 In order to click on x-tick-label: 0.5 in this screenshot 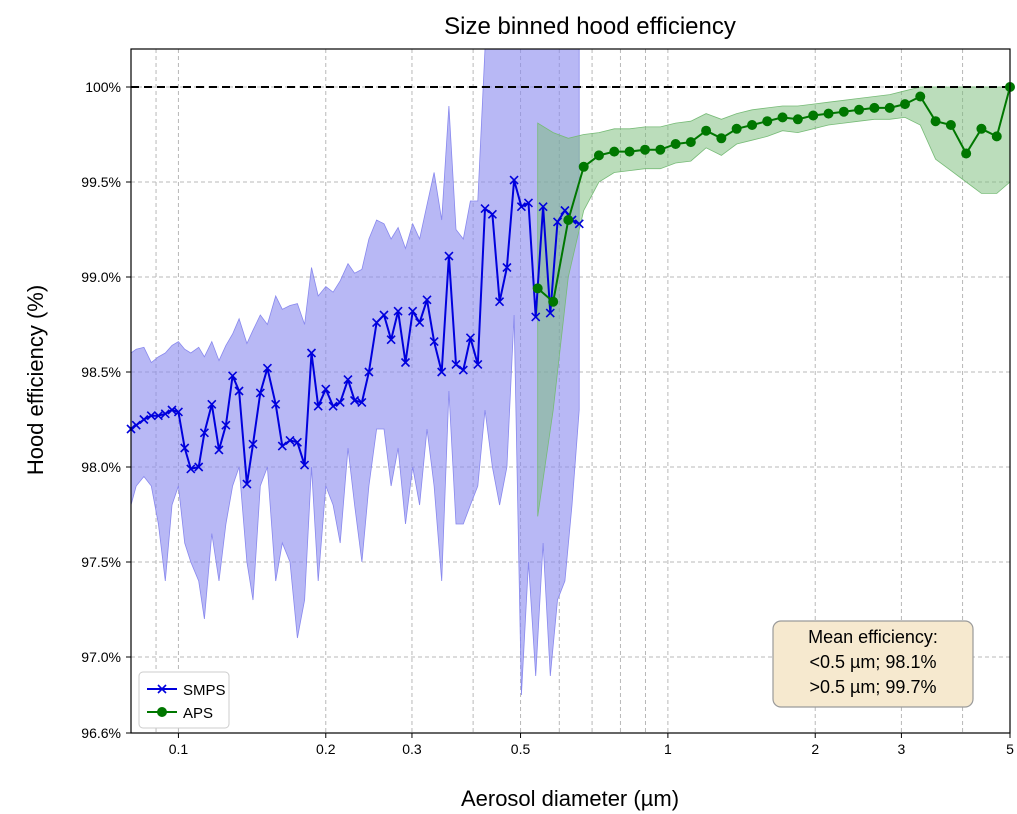, I will do `click(521, 749)`.